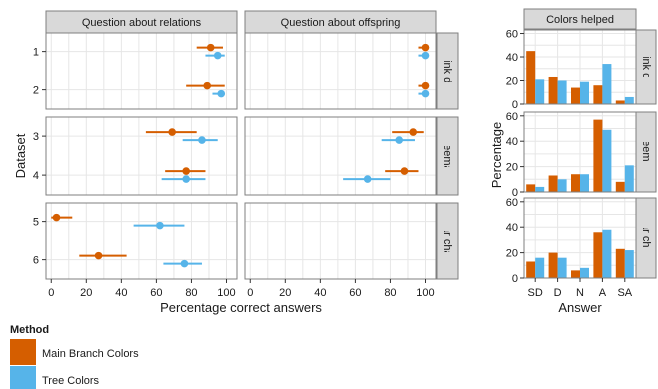 The image size is (658, 389). What do you see at coordinates (217, 55) in the screenshot?
I see `point-tree-colors-ds1-col0` at bounding box center [217, 55].